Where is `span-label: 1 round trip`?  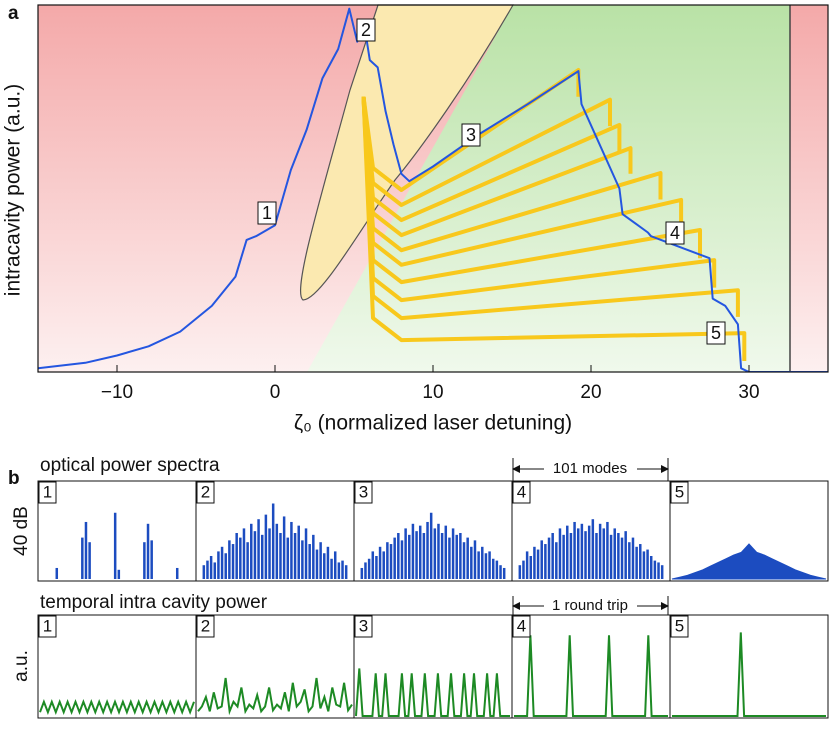
span-label: 1 round trip is located at coordinates (590, 605).